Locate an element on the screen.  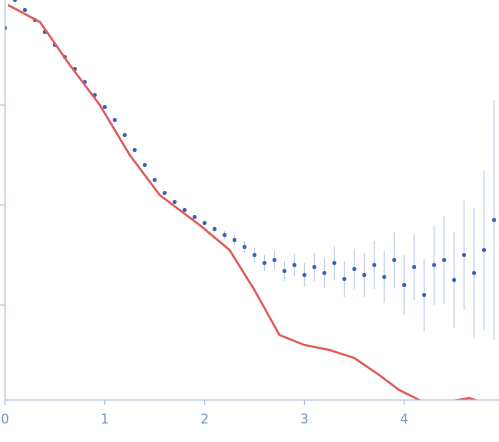
x-tick-label: 3 is located at coordinates (304, 420).